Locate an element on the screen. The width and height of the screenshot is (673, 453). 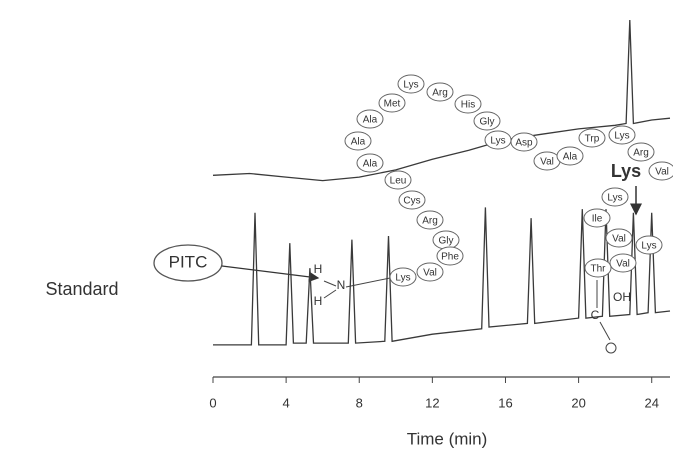
pitc-bubble is located at coordinates (188, 263).